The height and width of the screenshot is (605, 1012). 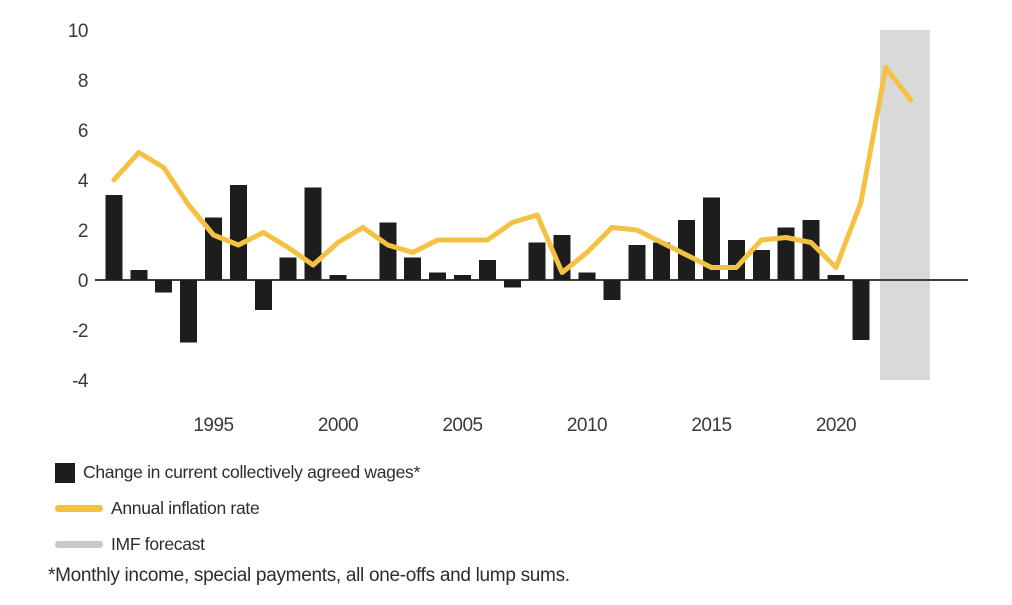 I want to click on x-tick-label: 2020, so click(x=836, y=425).